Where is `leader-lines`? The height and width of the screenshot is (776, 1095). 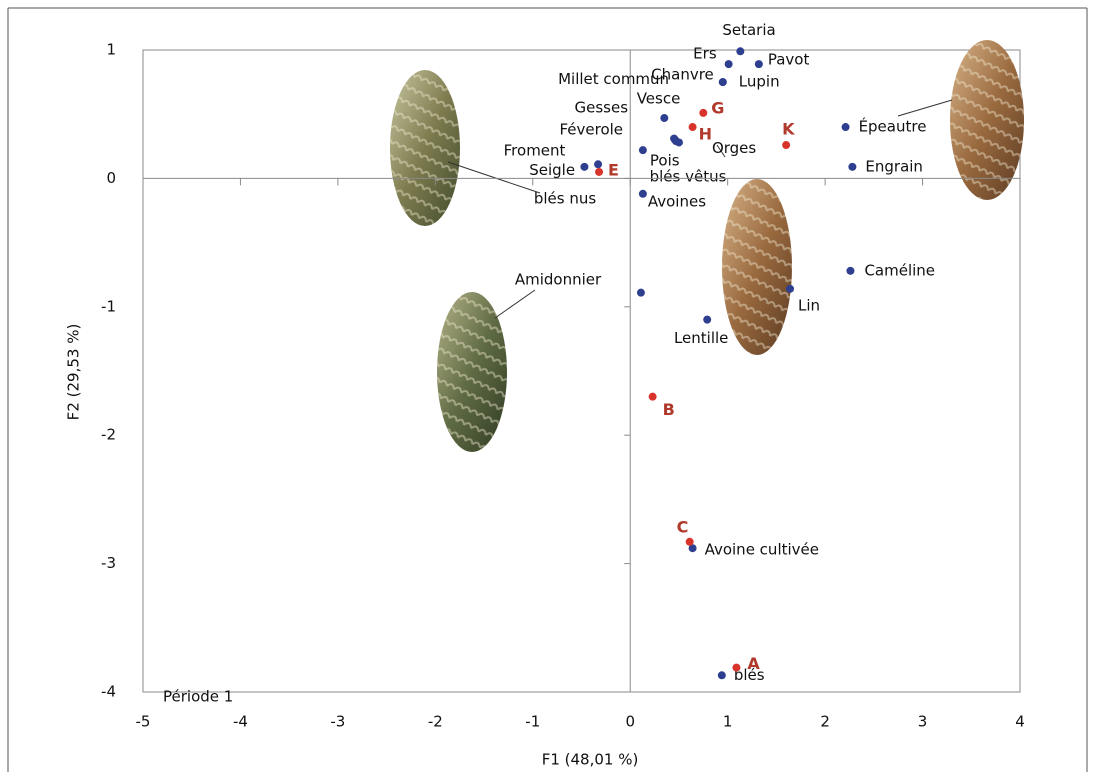 leader-lines is located at coordinates (700, 209).